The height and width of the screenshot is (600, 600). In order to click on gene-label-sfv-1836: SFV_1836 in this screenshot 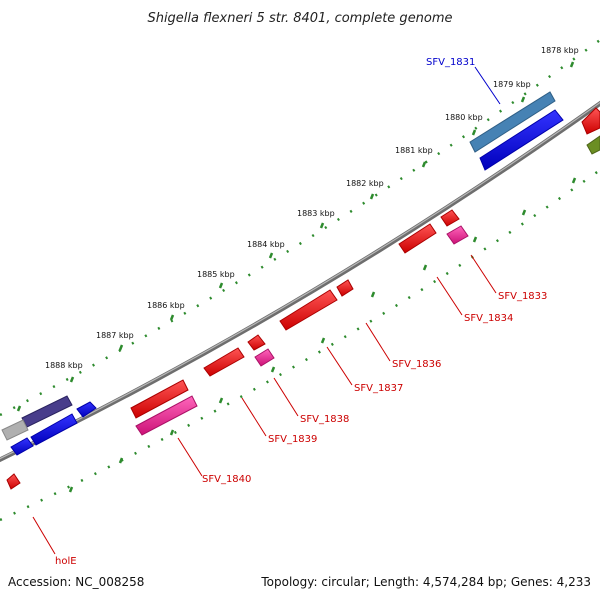, I will do `click(416, 364)`.